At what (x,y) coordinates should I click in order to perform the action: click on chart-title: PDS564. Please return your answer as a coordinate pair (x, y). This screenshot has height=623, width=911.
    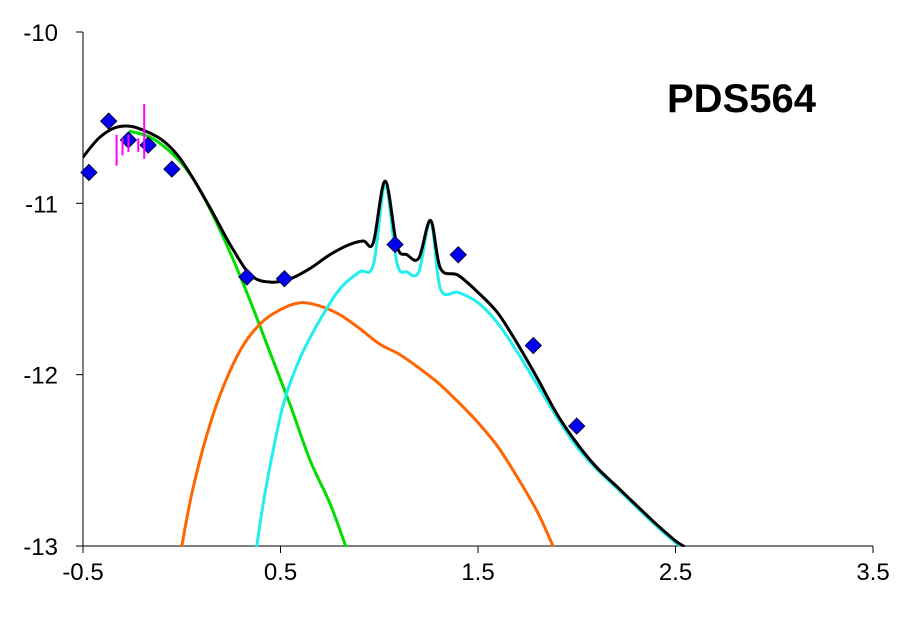
    Looking at the image, I should click on (742, 99).